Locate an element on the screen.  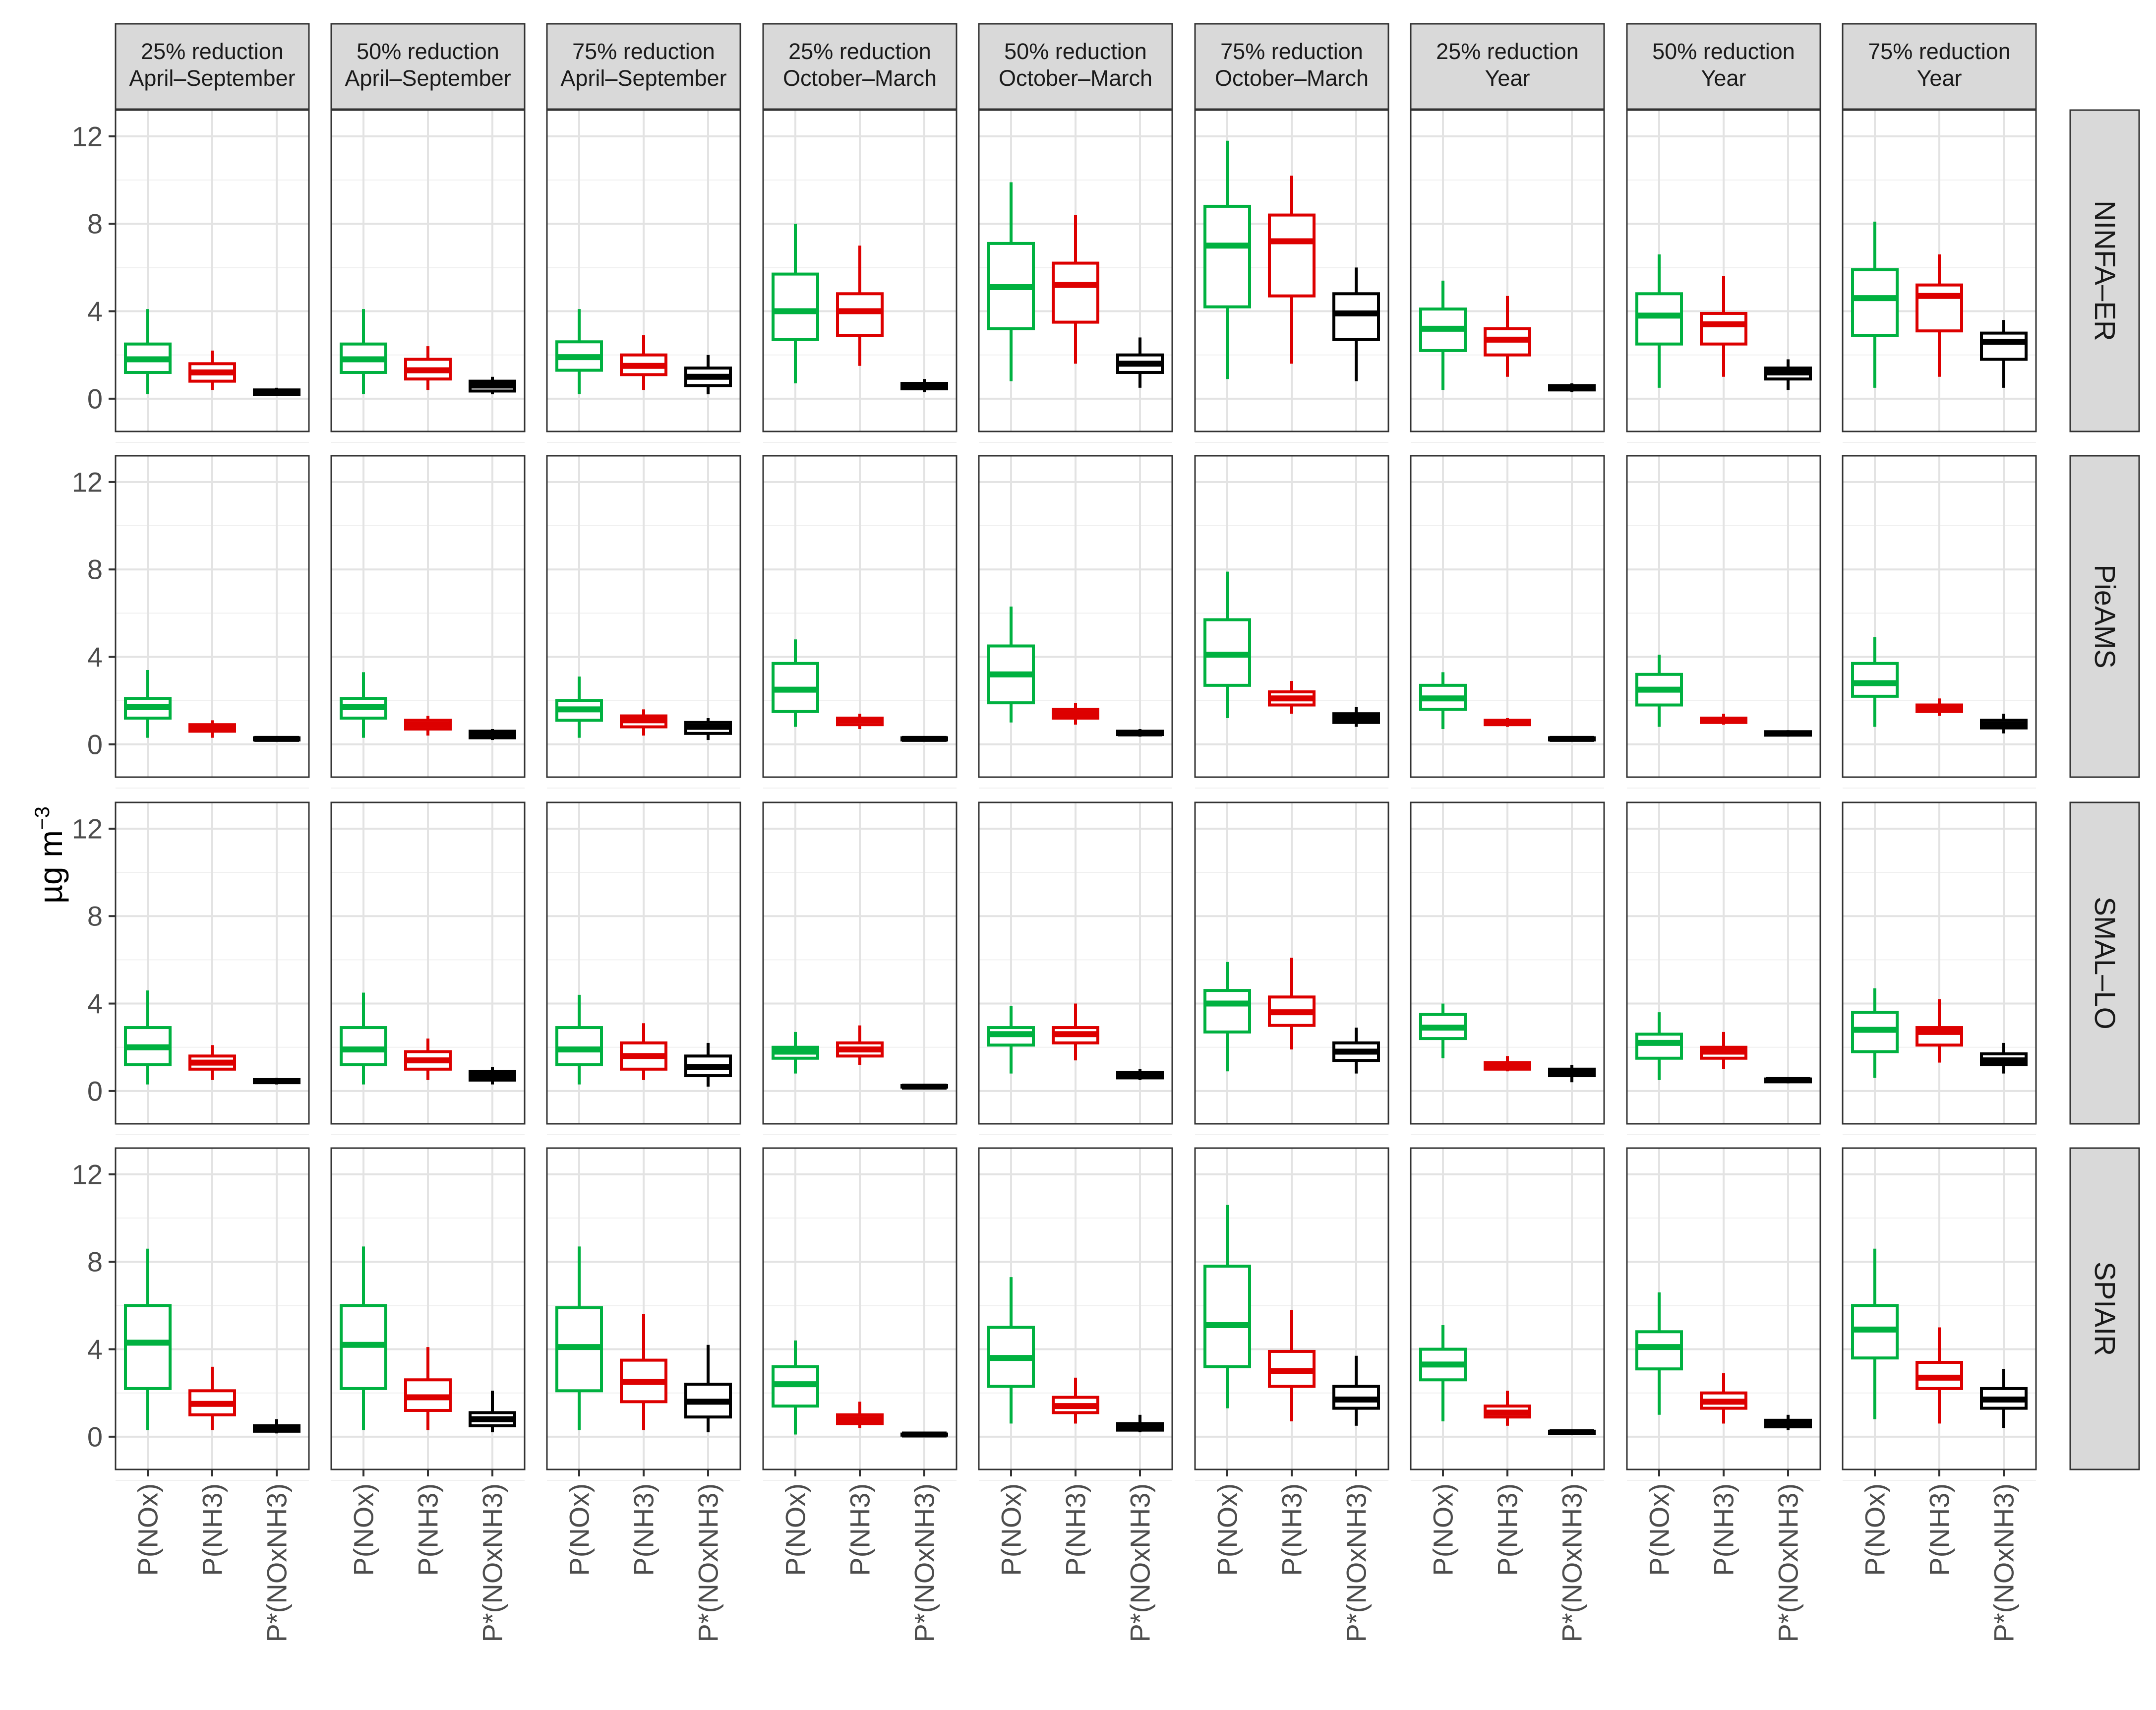
column-strip-background is located at coordinates (1723, 67).